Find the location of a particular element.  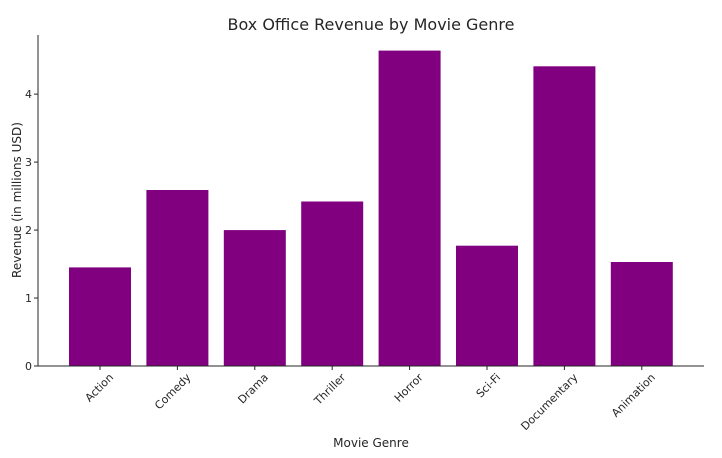

y-axis-label: Revenue (in millions USD) is located at coordinates (17, 200).